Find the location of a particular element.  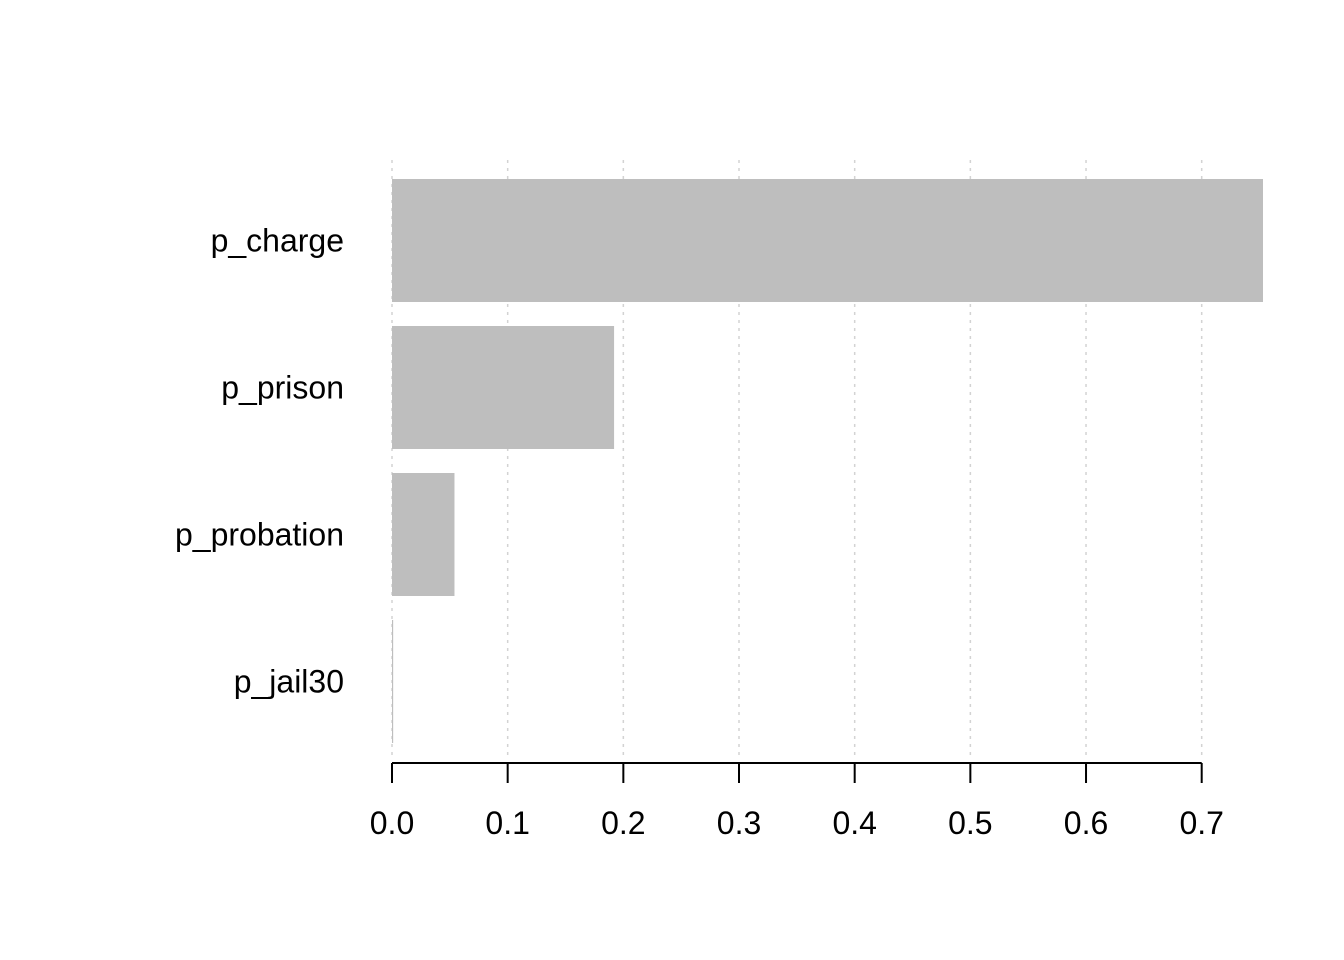

category-label-p_prison: p_prison is located at coordinates (282, 388).